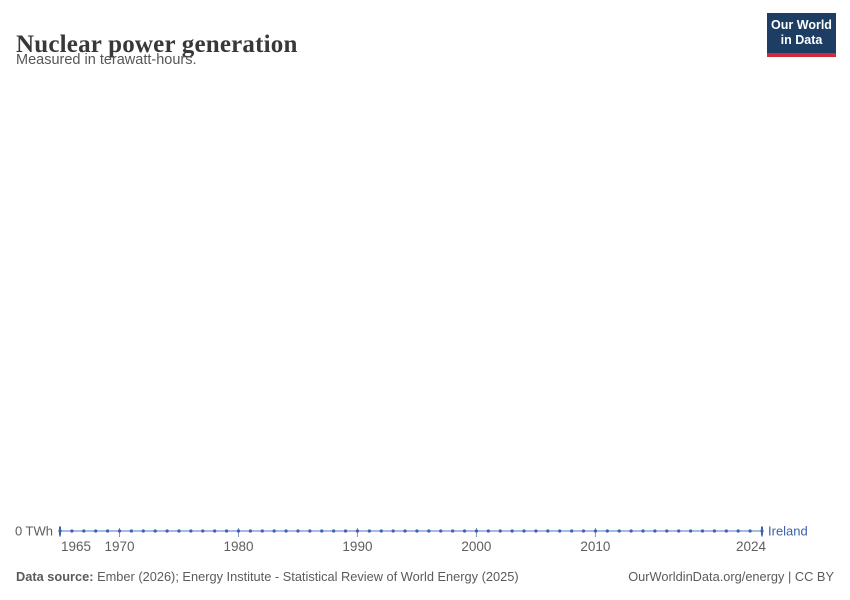 Image resolution: width=850 pixels, height=600 pixels. What do you see at coordinates (801, 25) in the screenshot?
I see `owid-logo-line1: Our World` at bounding box center [801, 25].